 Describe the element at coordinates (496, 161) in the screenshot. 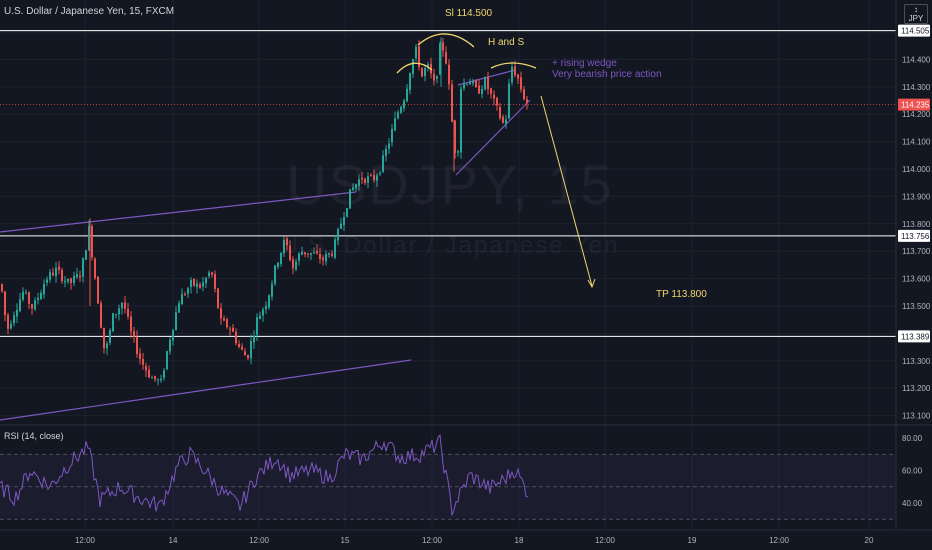

I see `drawings` at that location.